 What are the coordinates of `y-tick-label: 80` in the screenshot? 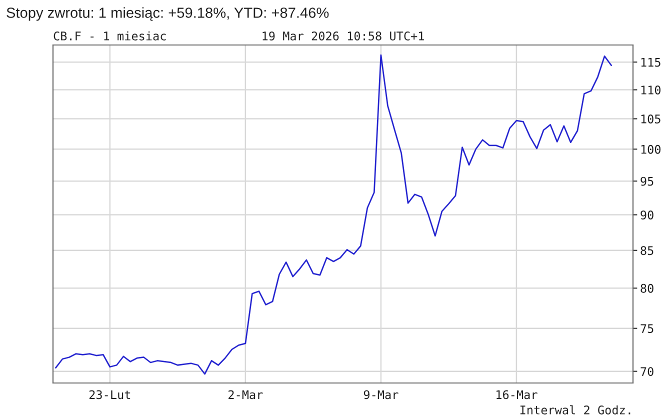 It's located at (647, 288).